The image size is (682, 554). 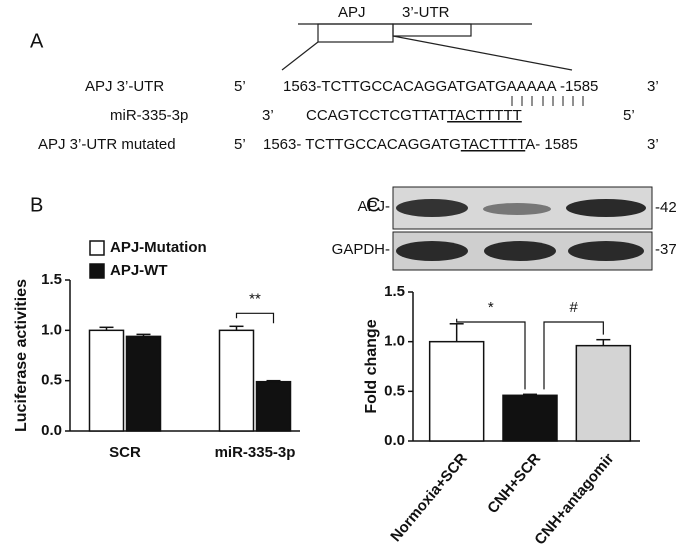 I want to click on seq-part: TACTTTTT, so click(x=484, y=115).